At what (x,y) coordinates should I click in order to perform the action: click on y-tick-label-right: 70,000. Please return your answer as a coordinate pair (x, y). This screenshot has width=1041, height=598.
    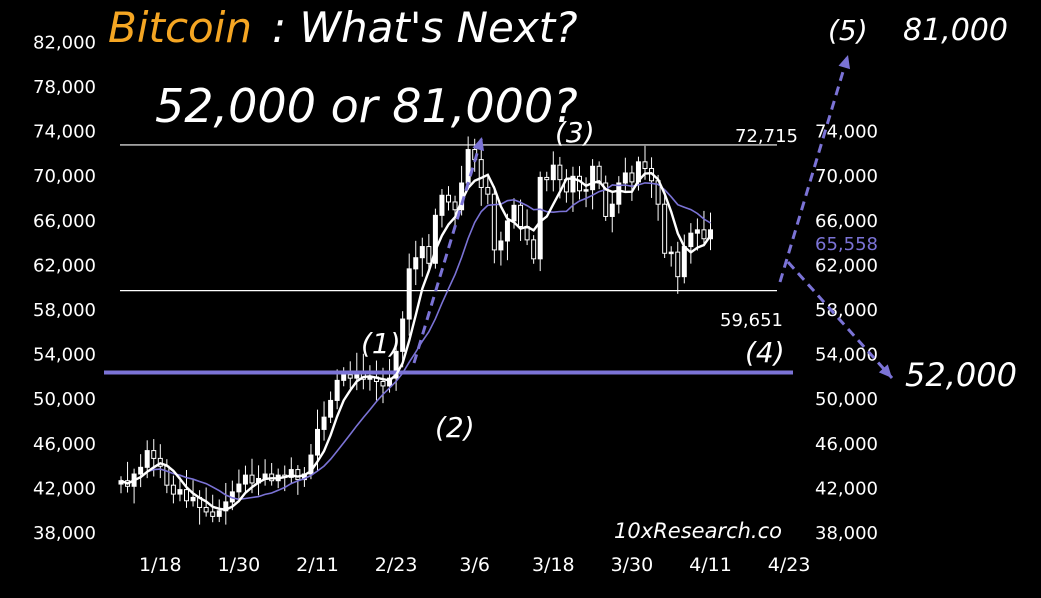
    Looking at the image, I should click on (846, 176).